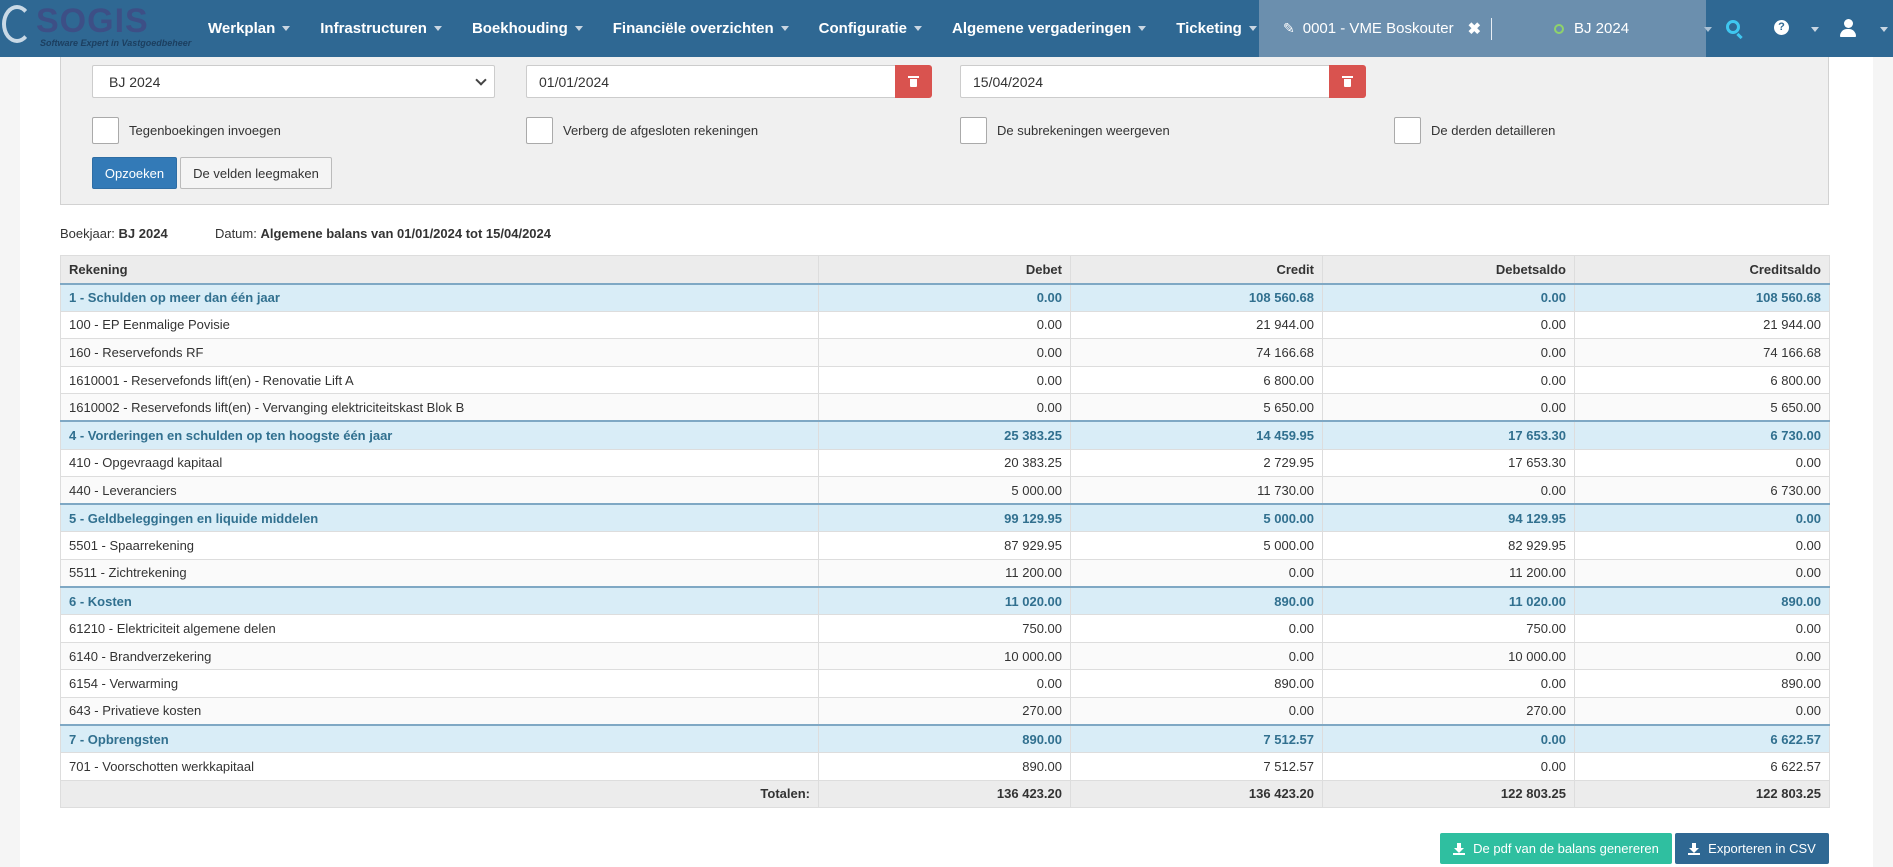  Describe the element at coordinates (1196, 463) in the screenshot. I see `cell-amount: 2 729.95` at that location.